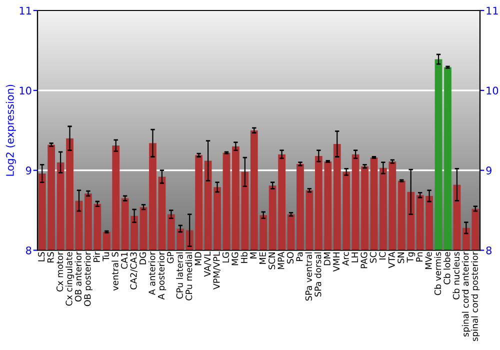  What do you see at coordinates (364, 260) in the screenshot?
I see `x-tick-label: PAG` at bounding box center [364, 260].